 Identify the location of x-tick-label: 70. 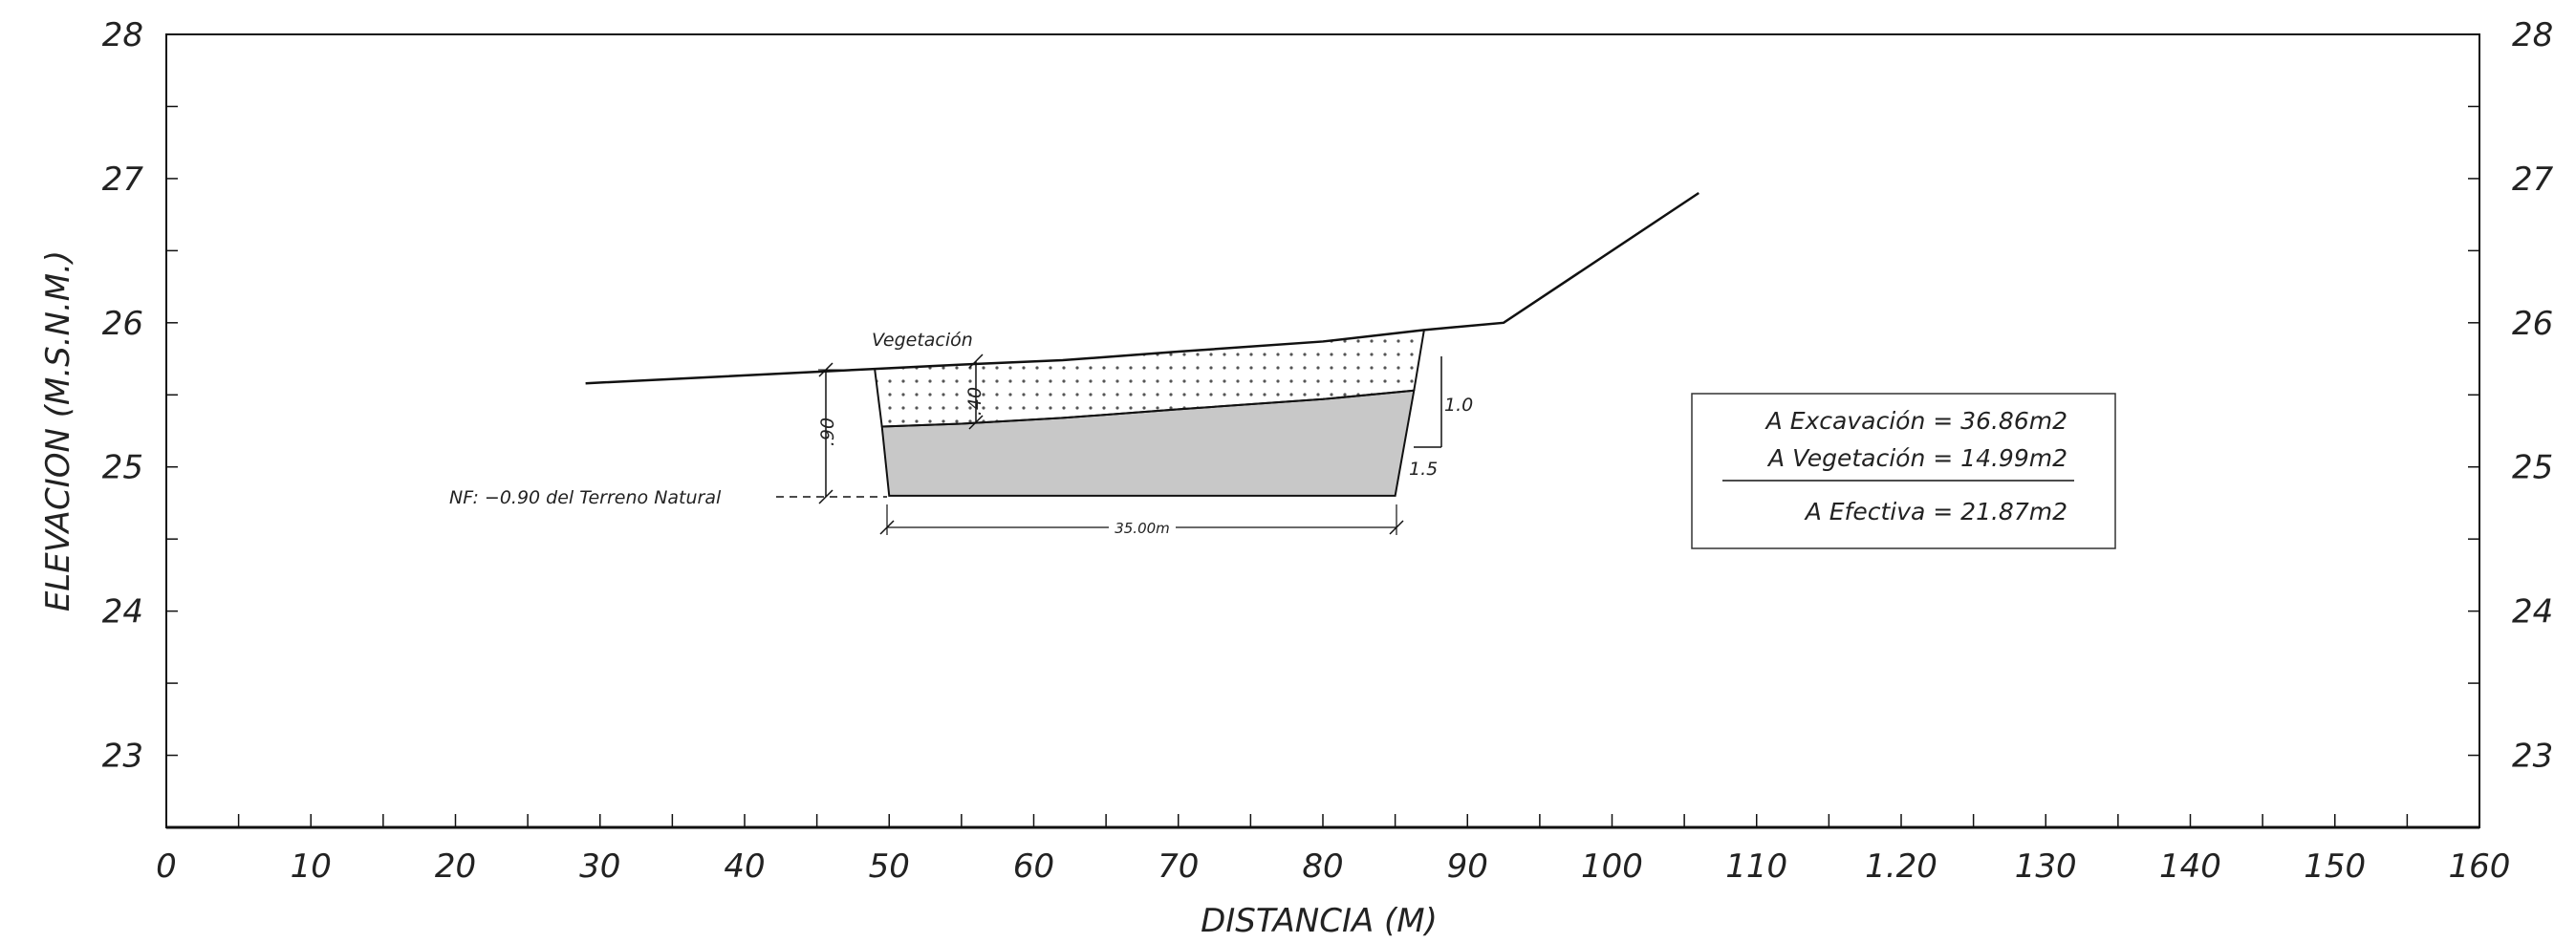
(1178, 866).